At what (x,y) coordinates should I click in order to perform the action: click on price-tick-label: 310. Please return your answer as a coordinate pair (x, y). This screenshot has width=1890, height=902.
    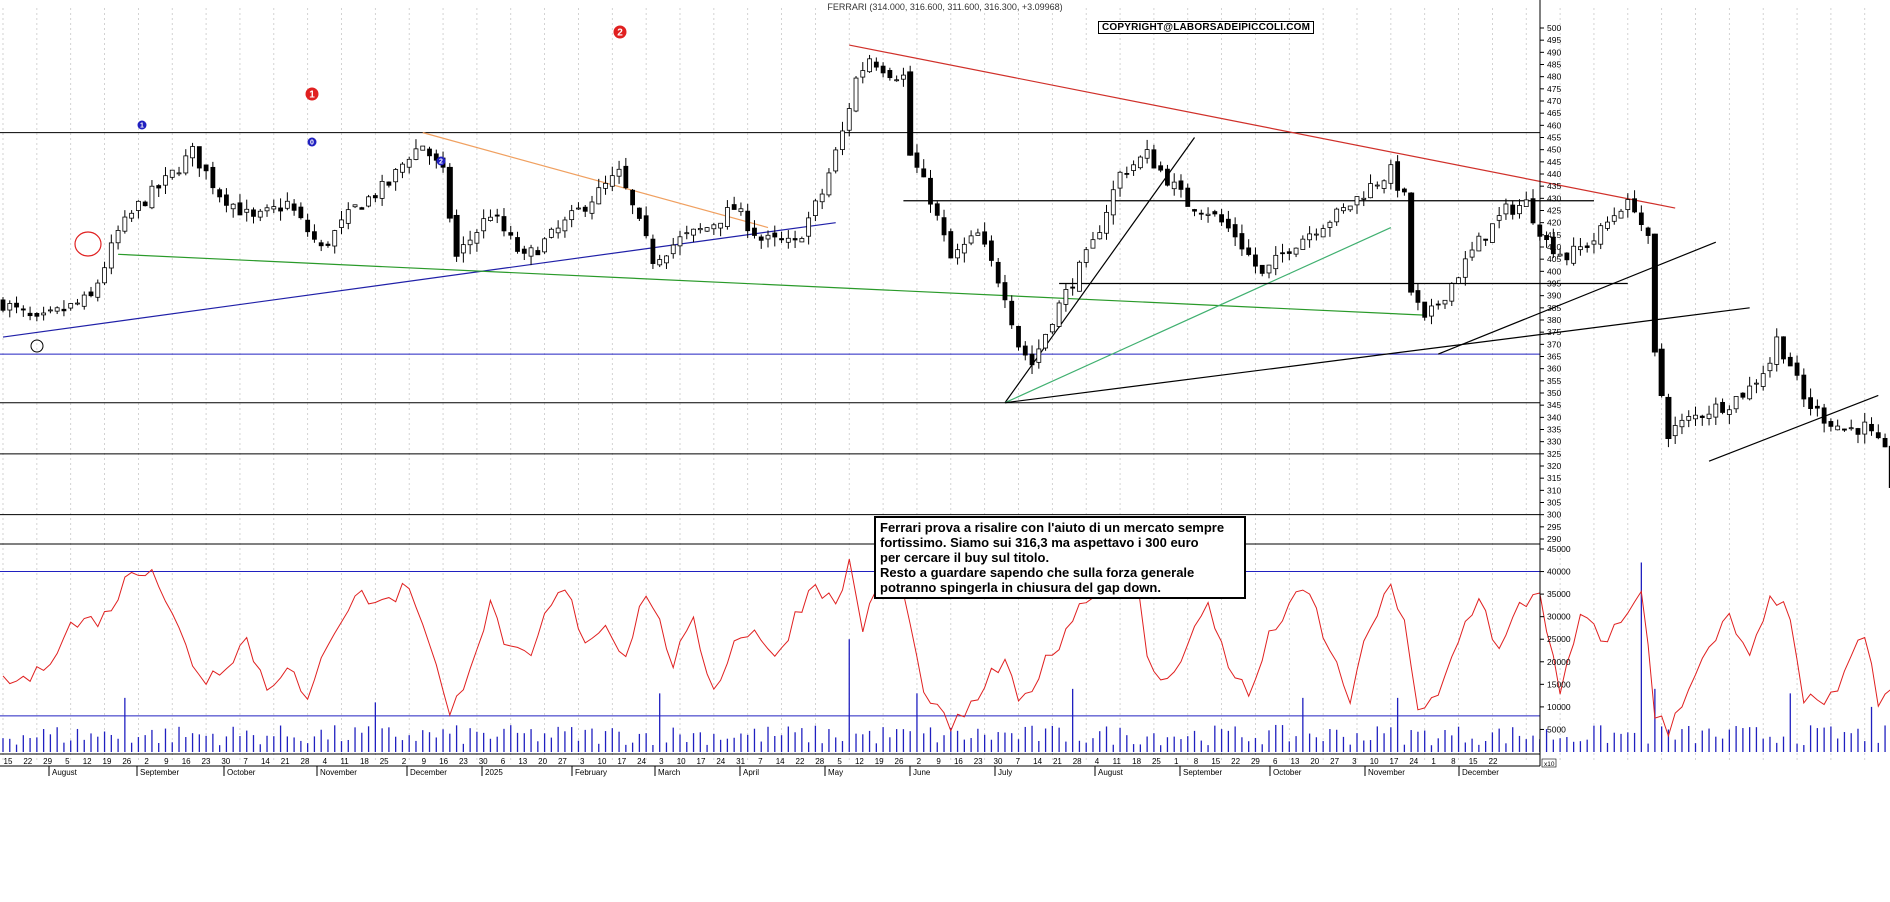
    Looking at the image, I should click on (1554, 490).